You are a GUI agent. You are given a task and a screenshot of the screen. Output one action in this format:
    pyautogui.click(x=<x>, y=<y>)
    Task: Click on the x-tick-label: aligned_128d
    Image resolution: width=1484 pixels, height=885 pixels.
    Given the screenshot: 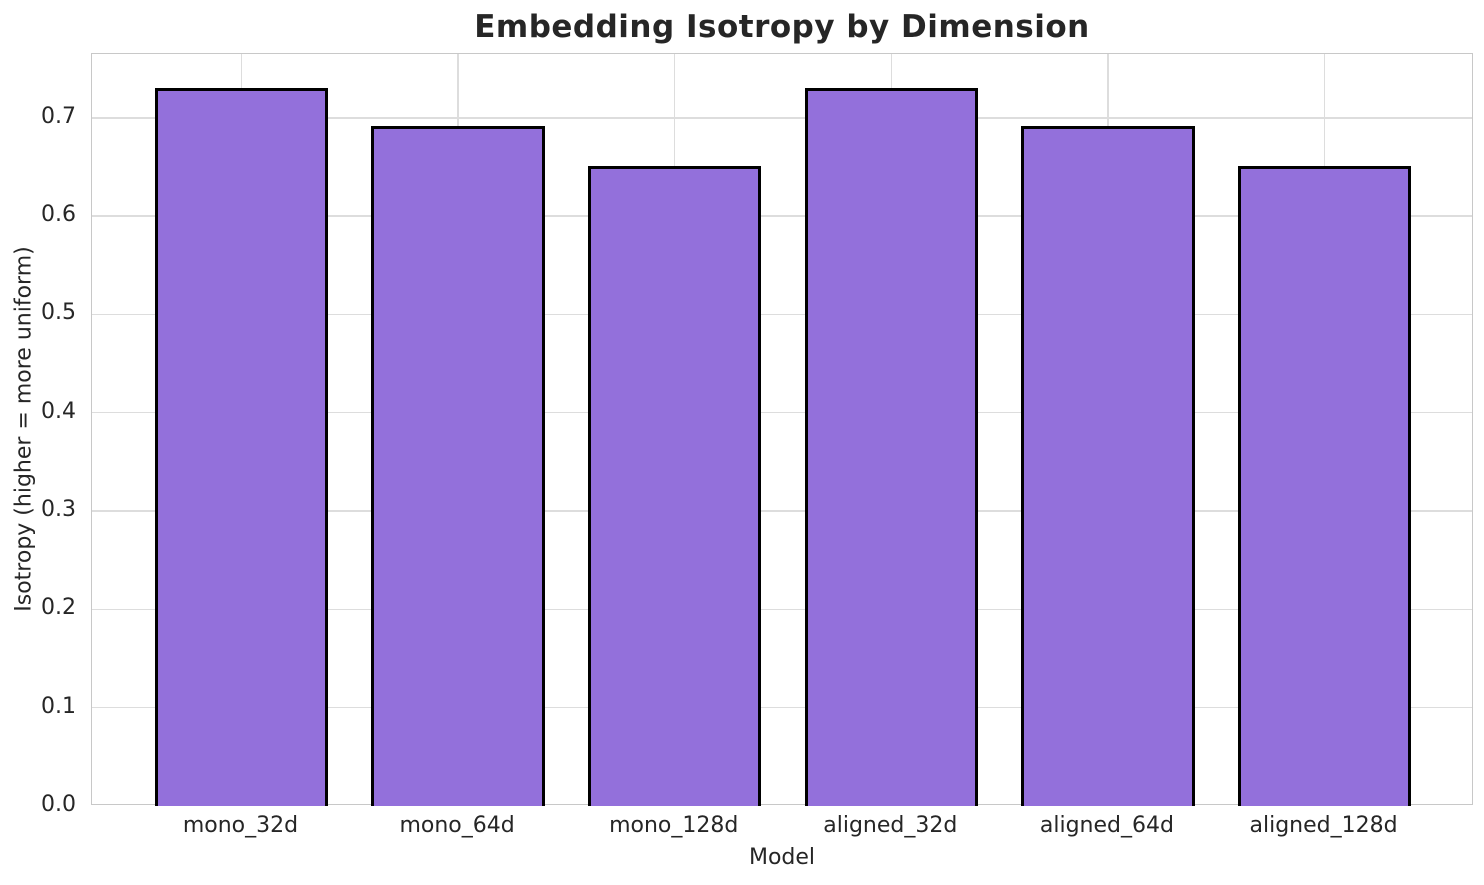 What is the action you would take?
    pyautogui.click(x=1323, y=825)
    